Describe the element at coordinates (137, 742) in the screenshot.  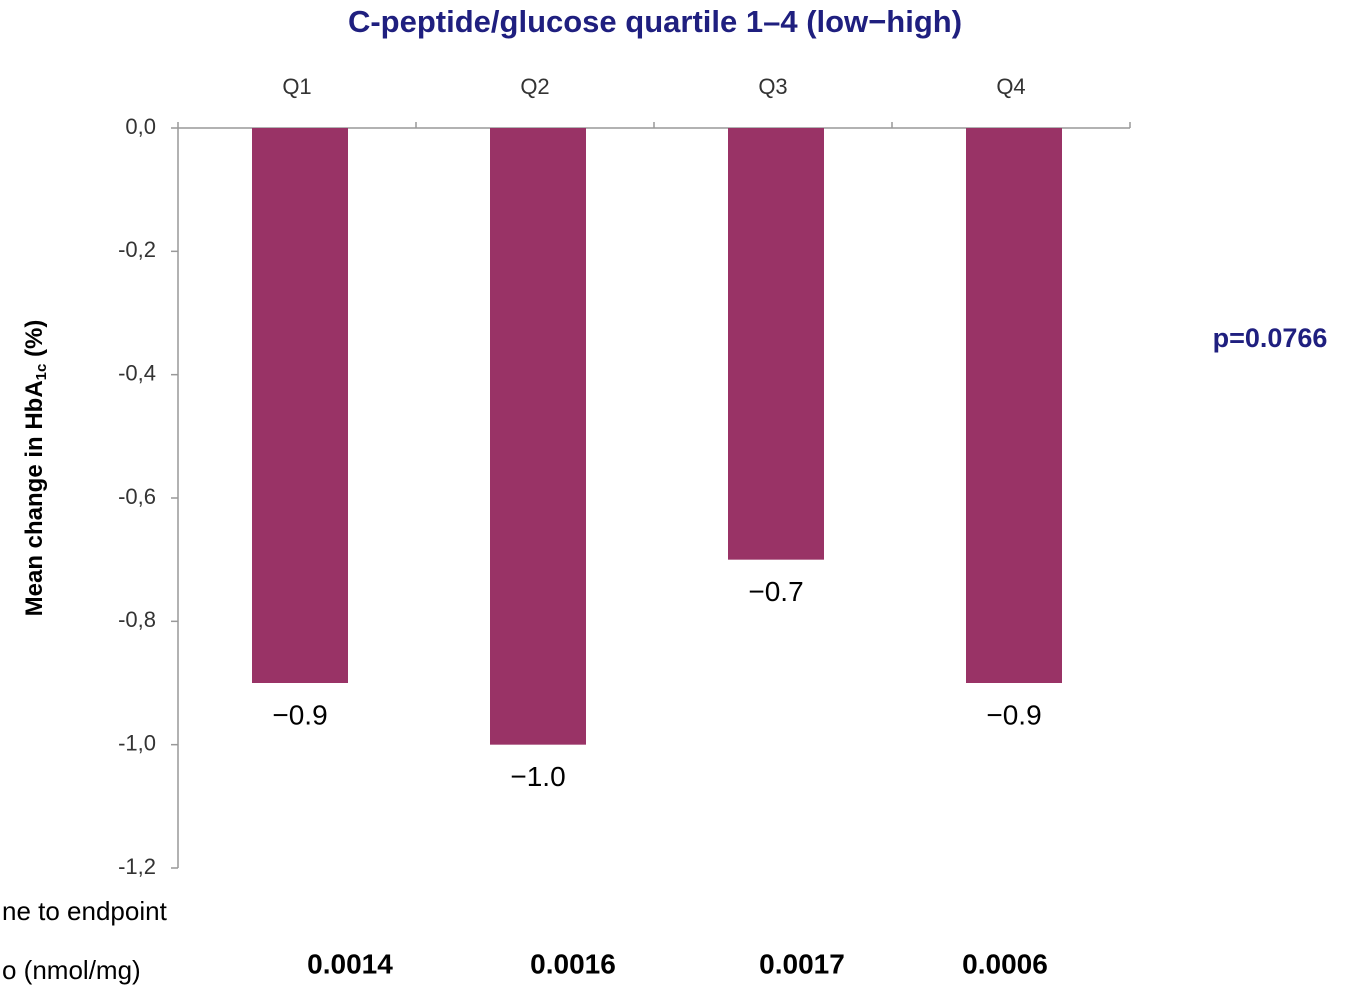
I see `y-tick-label: -1,0` at that location.